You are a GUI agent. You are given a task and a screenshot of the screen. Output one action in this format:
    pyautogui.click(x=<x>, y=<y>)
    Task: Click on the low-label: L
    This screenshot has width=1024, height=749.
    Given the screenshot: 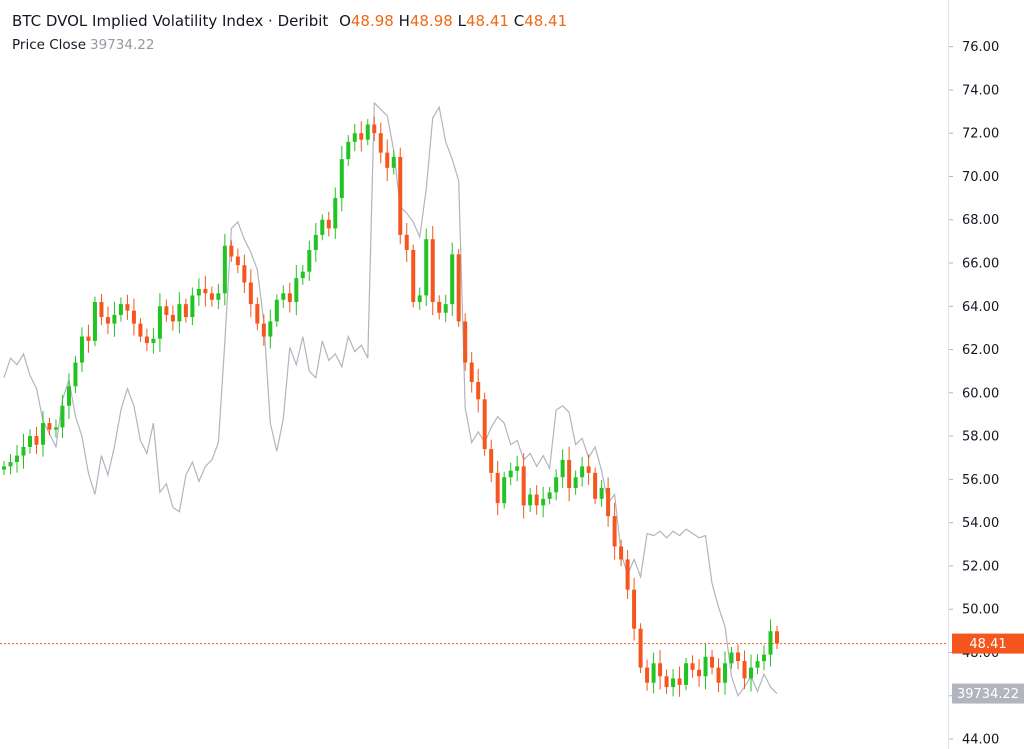 What is the action you would take?
    pyautogui.click(x=461, y=21)
    